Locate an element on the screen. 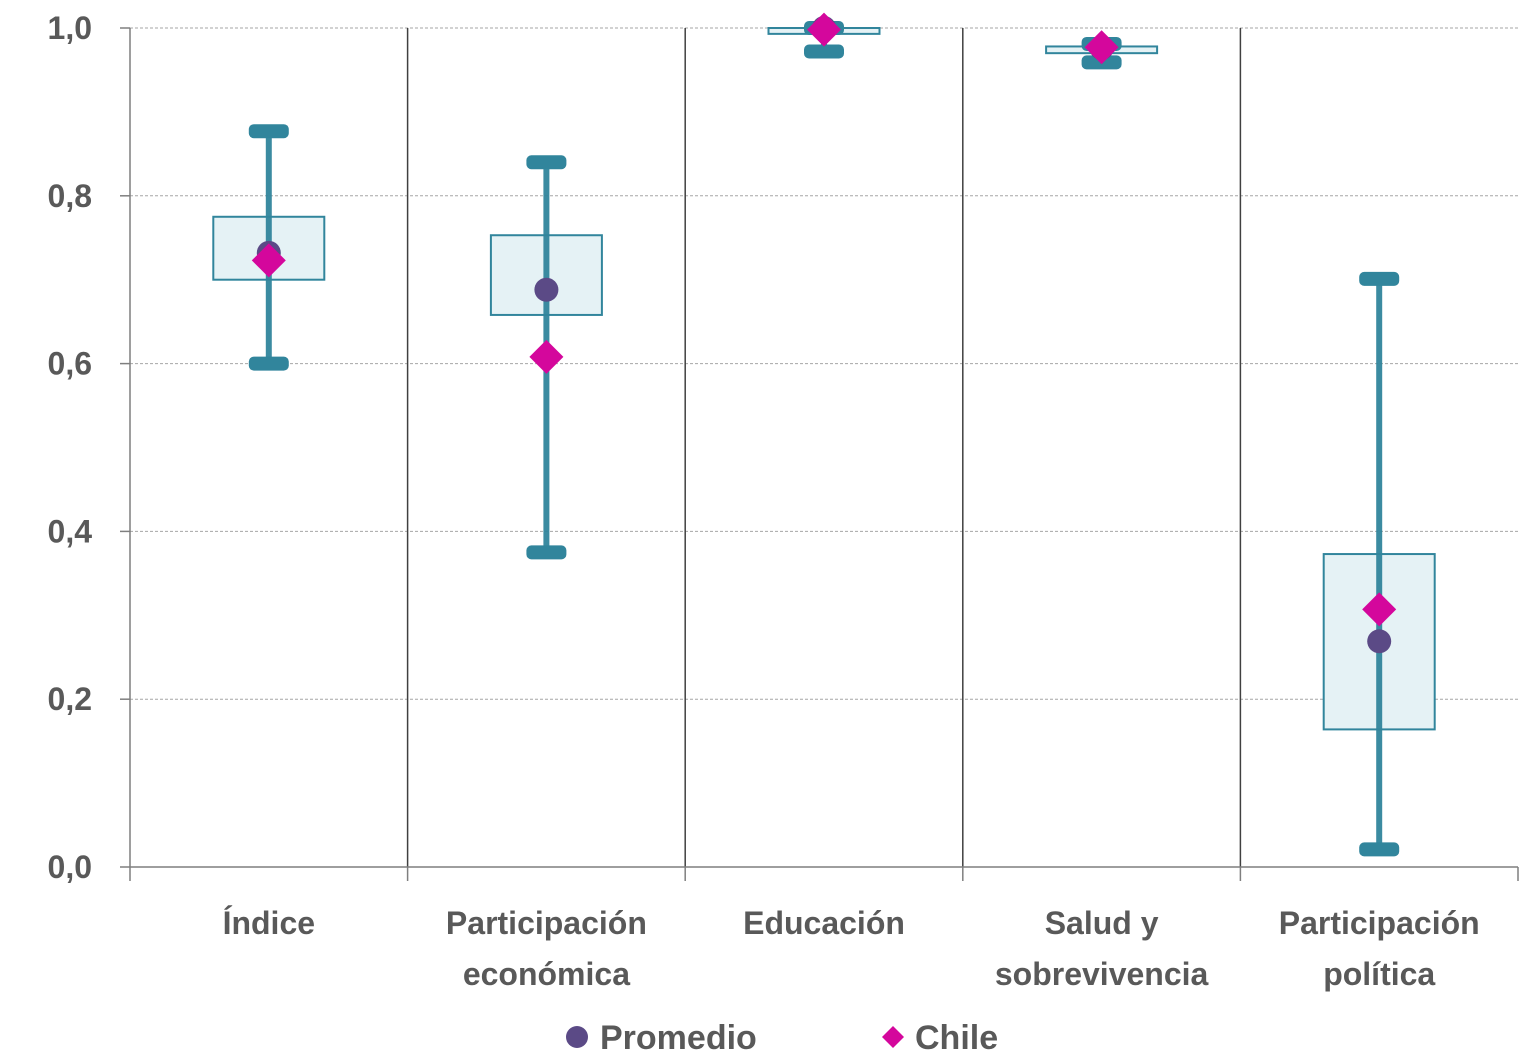  legend-label-promedio: Promedio is located at coordinates (678, 1036).